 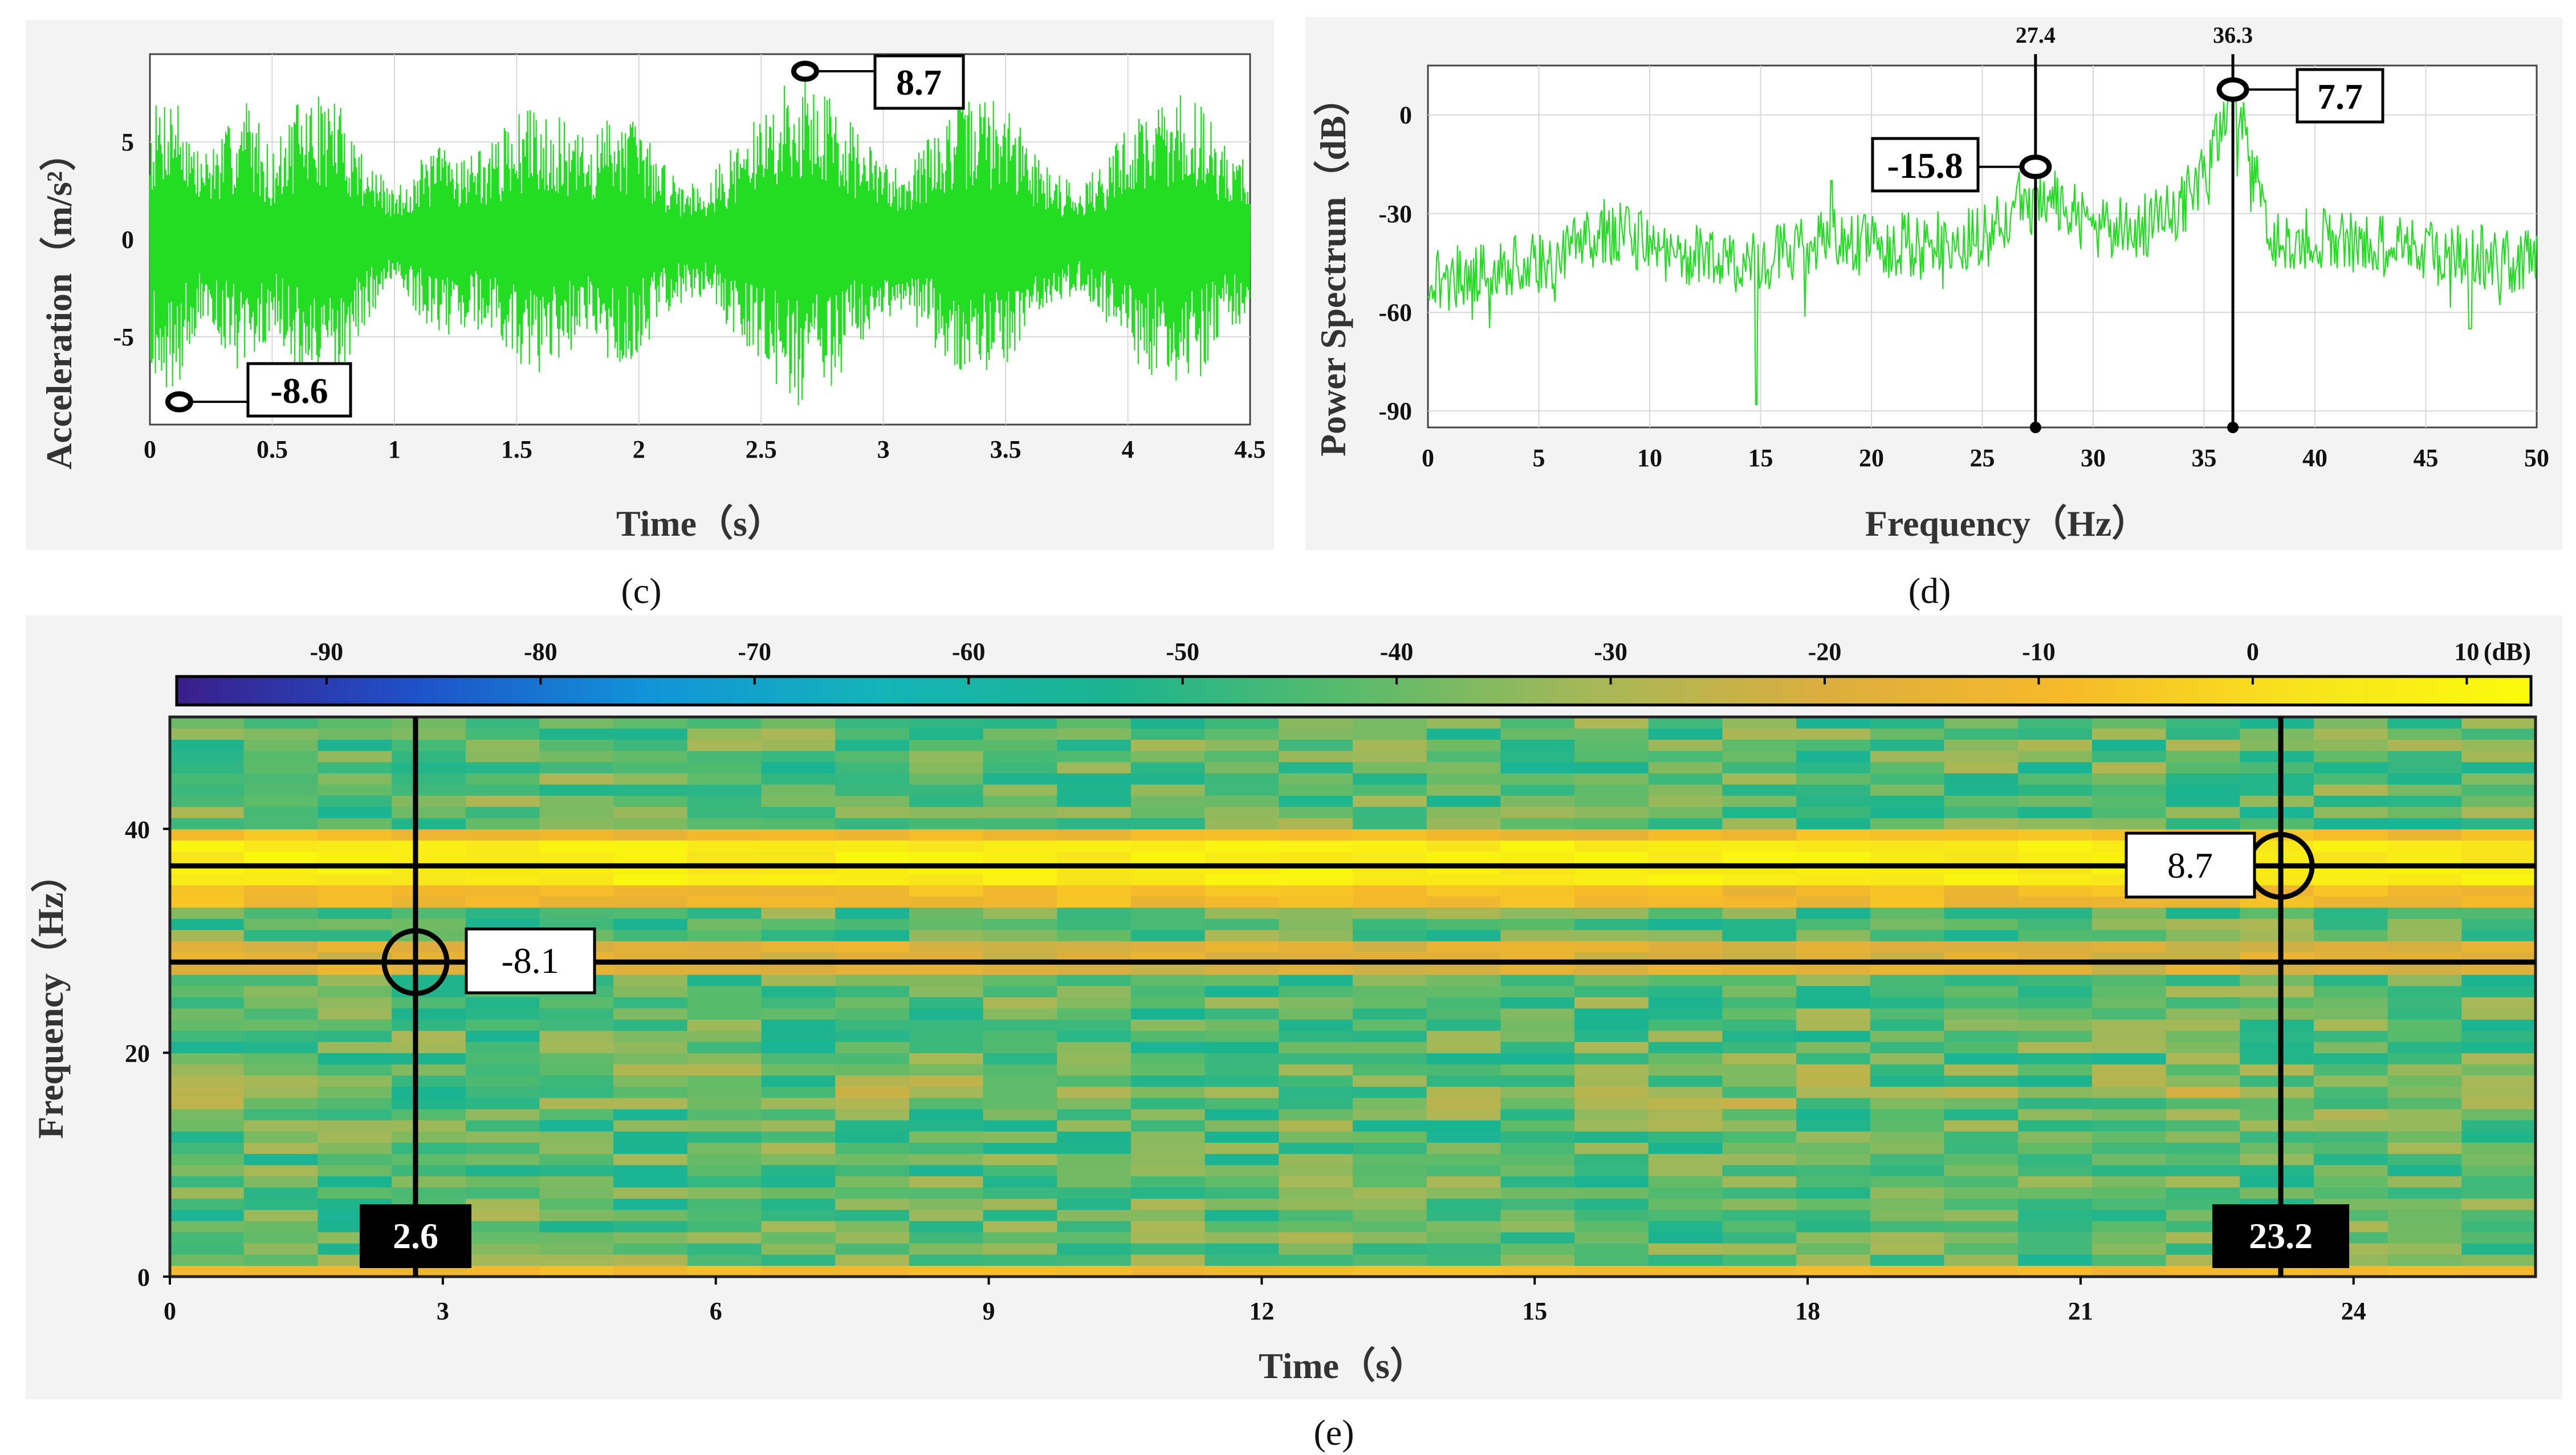 What do you see at coordinates (1006, 449) in the screenshot?
I see `panel-c-xtick-label: 3.5` at bounding box center [1006, 449].